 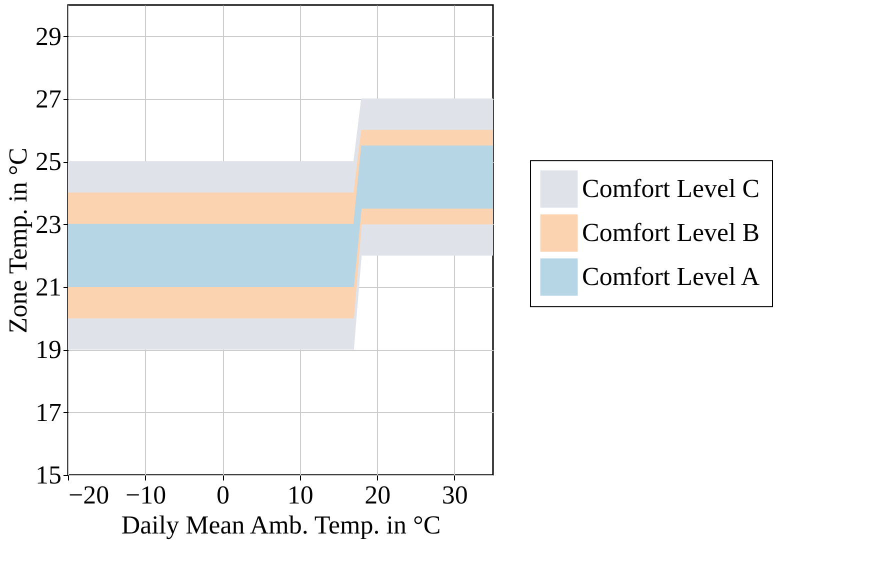 What do you see at coordinates (281, 525) in the screenshot?
I see `x-axis-title: Daily Mean Amb. Temp. in °C` at bounding box center [281, 525].